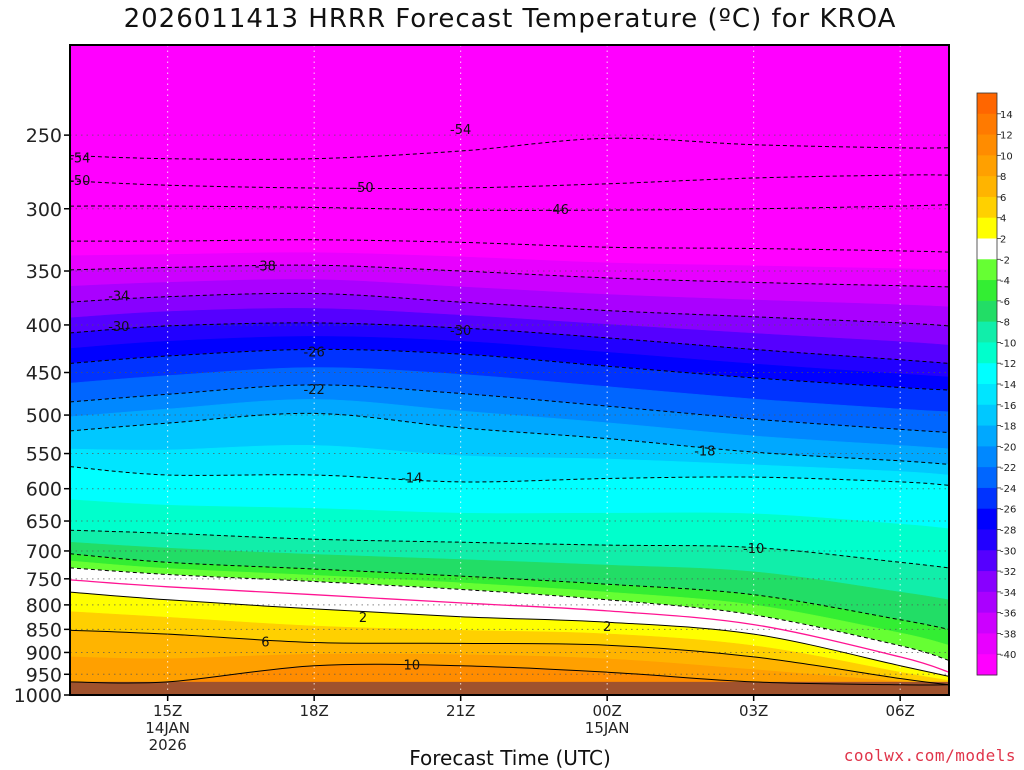 The image size is (1024, 770). What do you see at coordinates (899, 711) in the screenshot?
I see `x-tick-label: 06Z` at bounding box center [899, 711].